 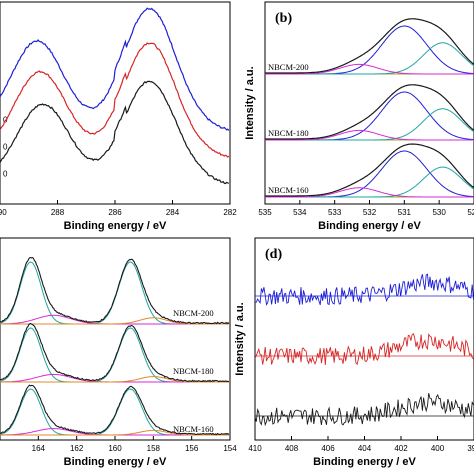 What do you see at coordinates (328, 448) in the screenshot?
I see `x-tick-label: 406` at bounding box center [328, 448].